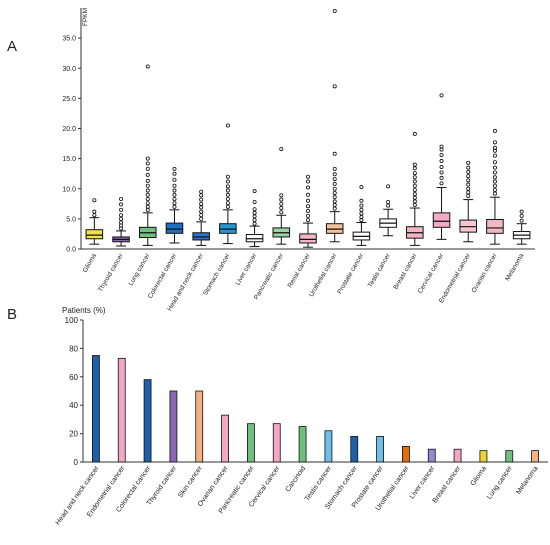  What do you see at coordinates (308, 211) in the screenshot?
I see `box-renal-cancer` at bounding box center [308, 211].